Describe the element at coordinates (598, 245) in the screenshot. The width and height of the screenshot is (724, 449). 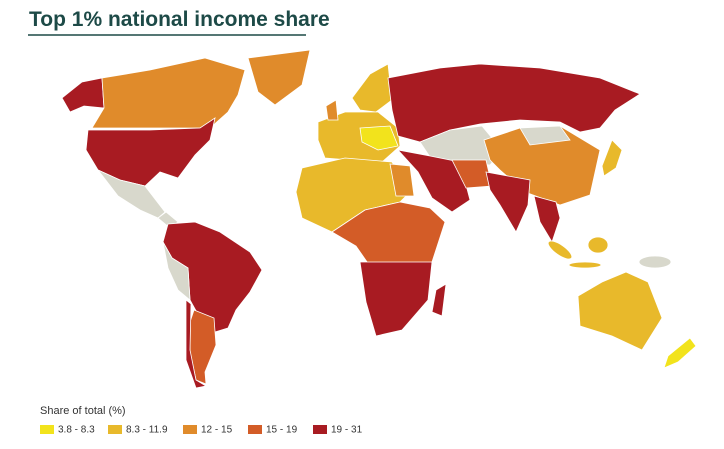
I see `borneo` at that location.